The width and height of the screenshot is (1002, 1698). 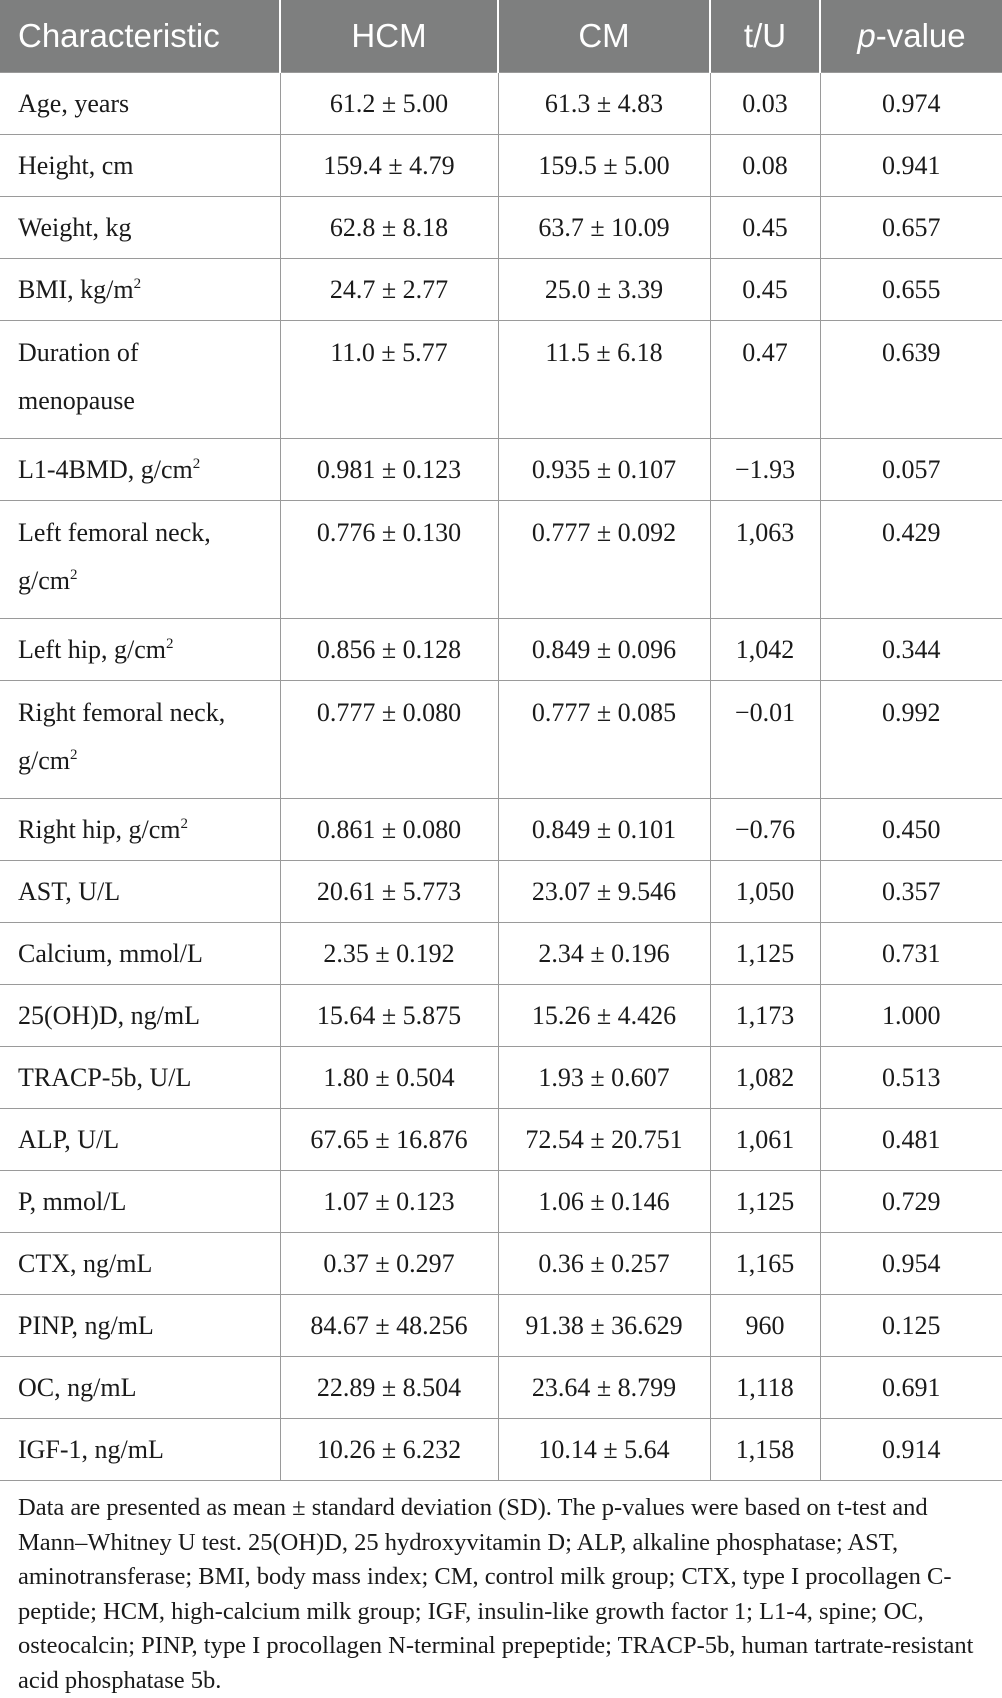 I want to click on cell-hcm: 2.35 ± 0.192, so click(x=389, y=953).